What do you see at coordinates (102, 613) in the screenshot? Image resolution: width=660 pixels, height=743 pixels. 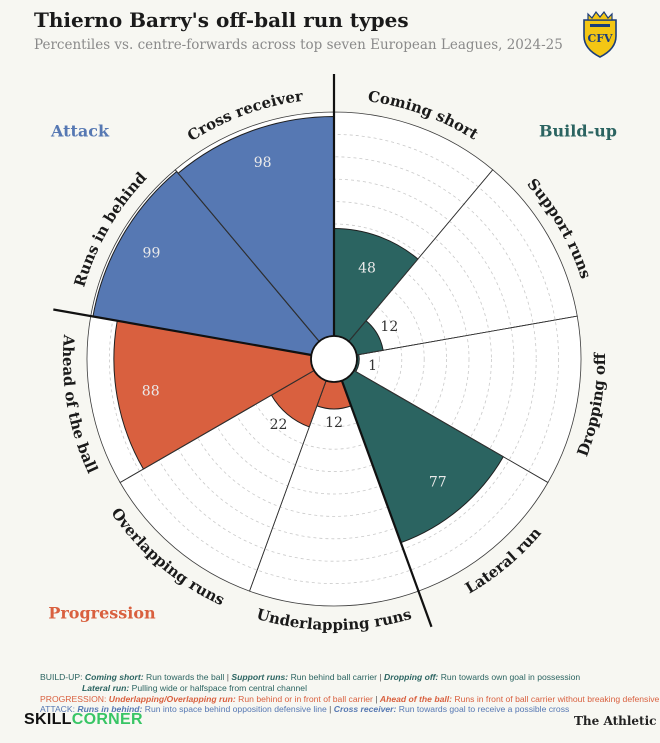 I see `group-label-progression: Progression` at bounding box center [102, 613].